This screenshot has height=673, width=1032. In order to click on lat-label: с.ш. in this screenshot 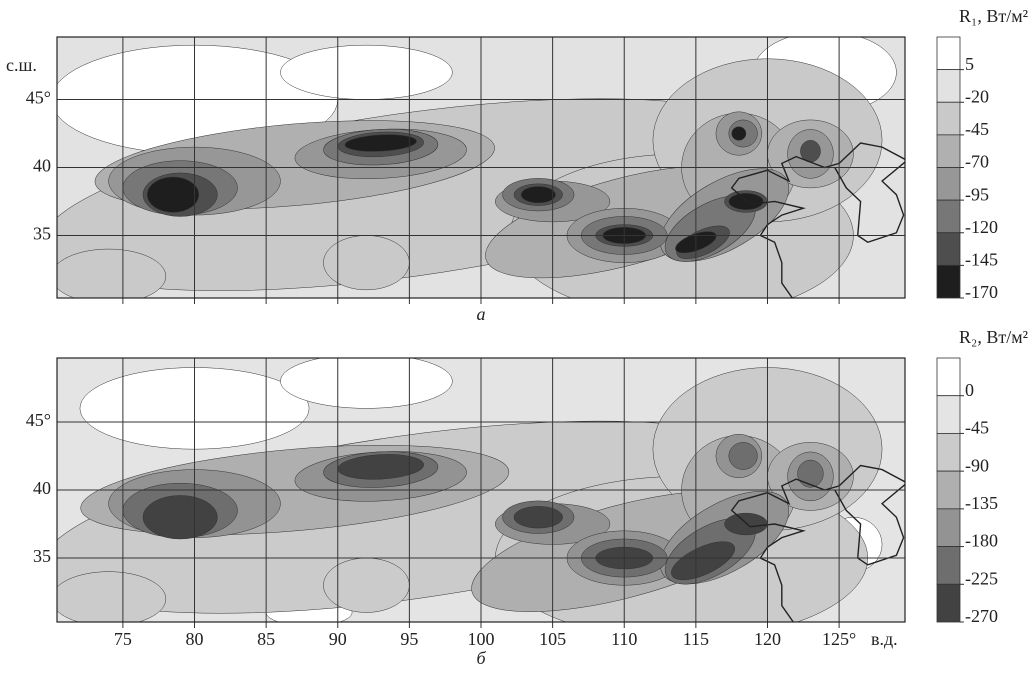, I will do `click(21, 65)`.